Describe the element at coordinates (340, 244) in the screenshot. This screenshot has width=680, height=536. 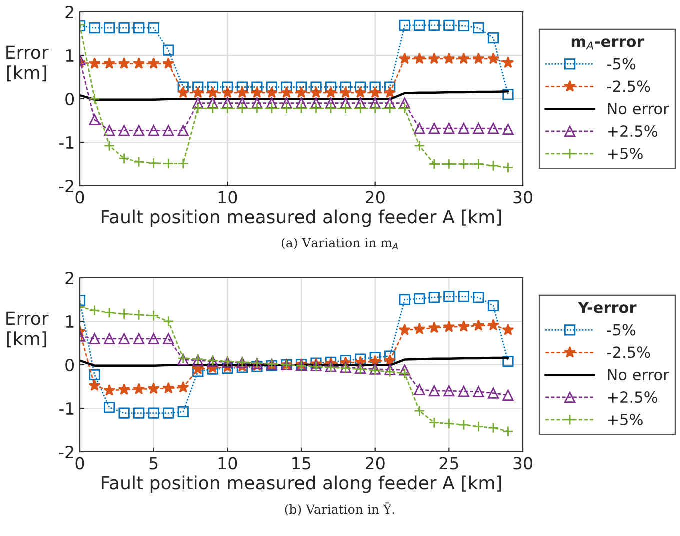
I see `text: (a) Variation in m$_{A}$` at that location.